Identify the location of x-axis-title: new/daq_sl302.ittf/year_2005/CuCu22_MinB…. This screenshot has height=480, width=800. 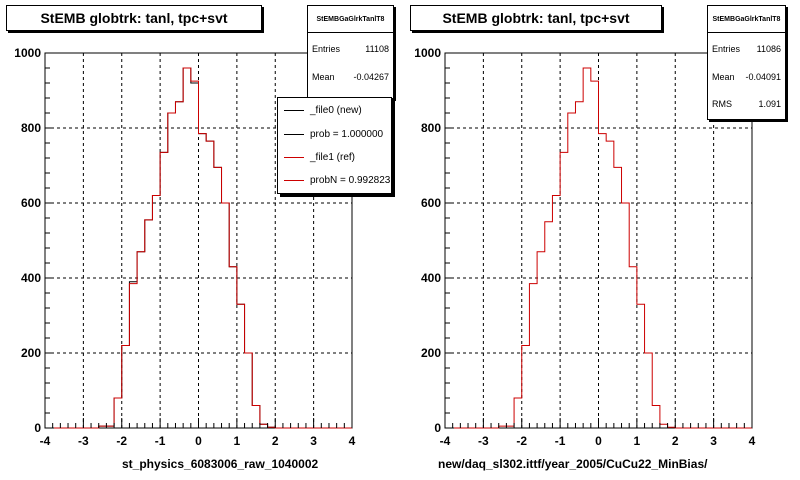
(573, 464).